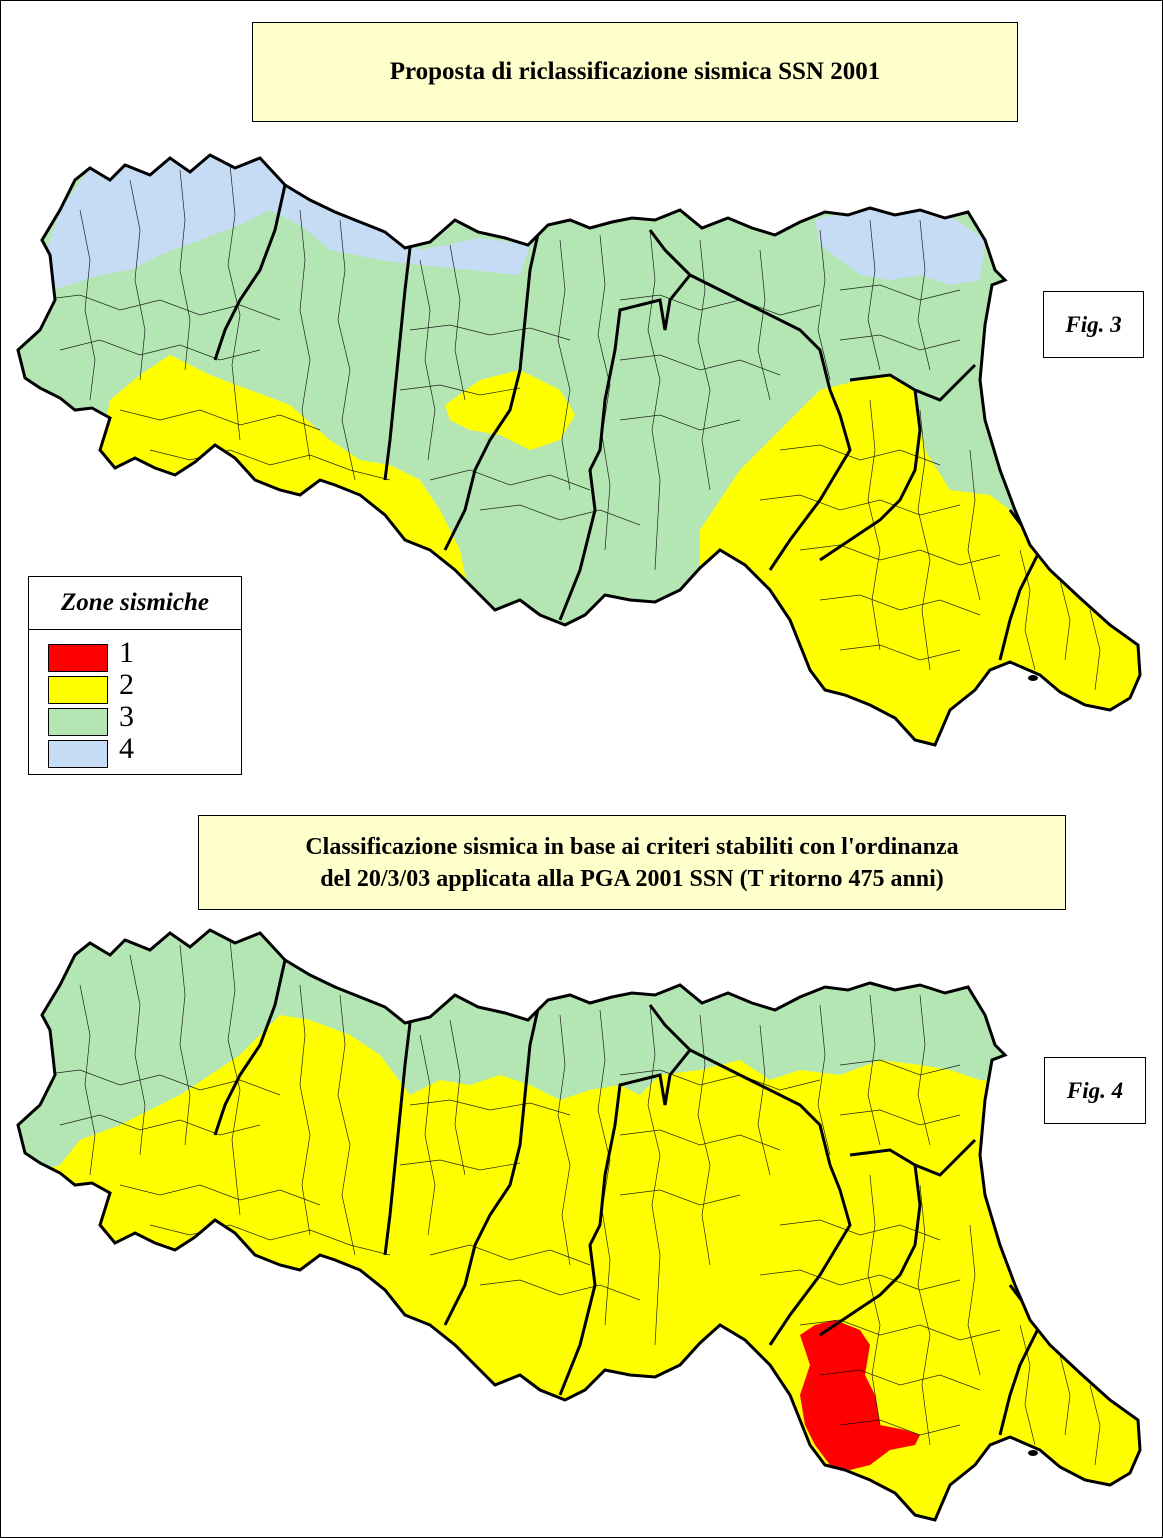  Describe the element at coordinates (126, 652) in the screenshot. I see `legend-label-zone1: 1` at that location.